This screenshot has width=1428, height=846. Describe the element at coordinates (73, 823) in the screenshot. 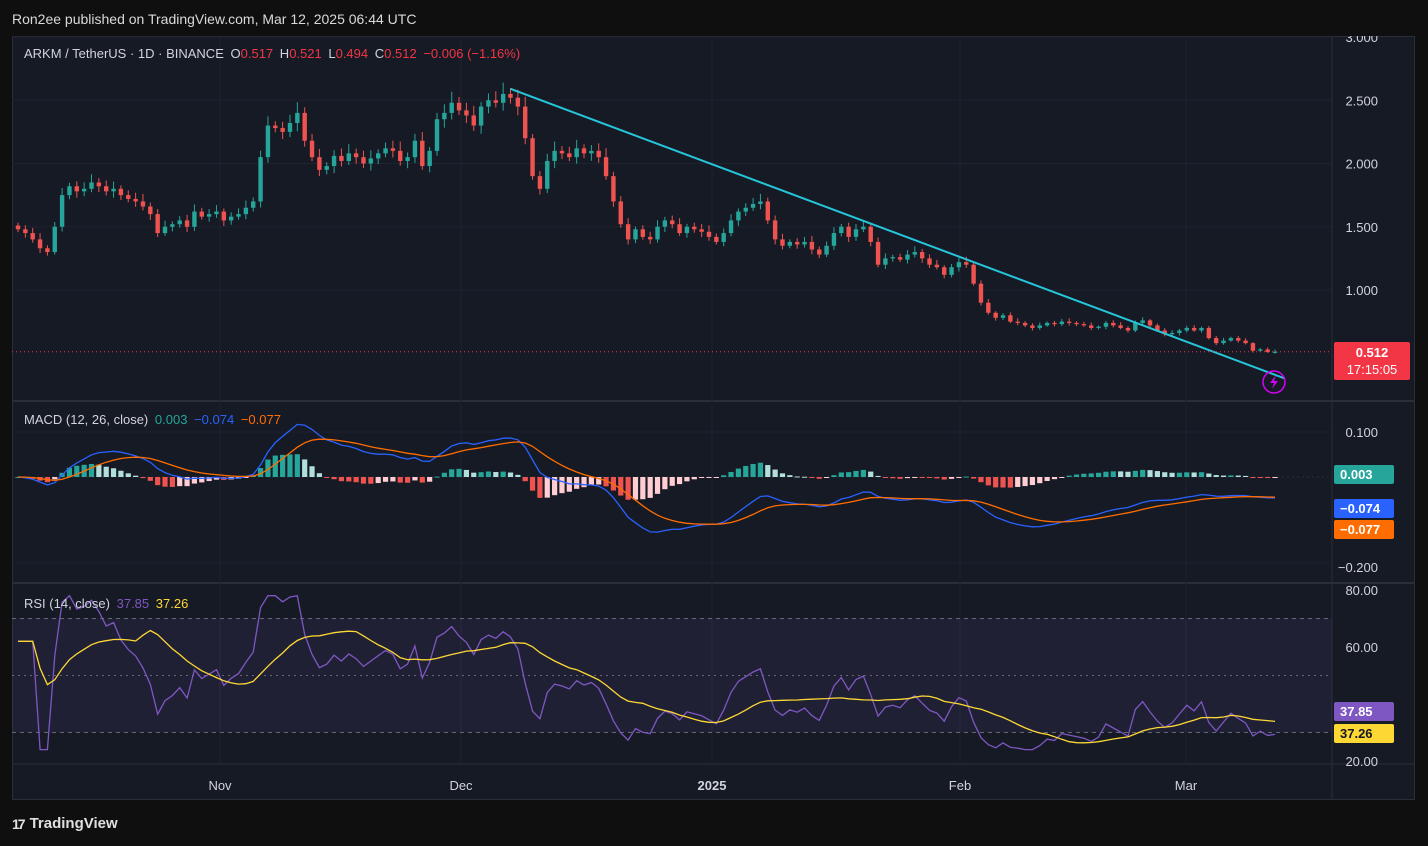

I see `tradingview-logo-text: TradingView` at that location.